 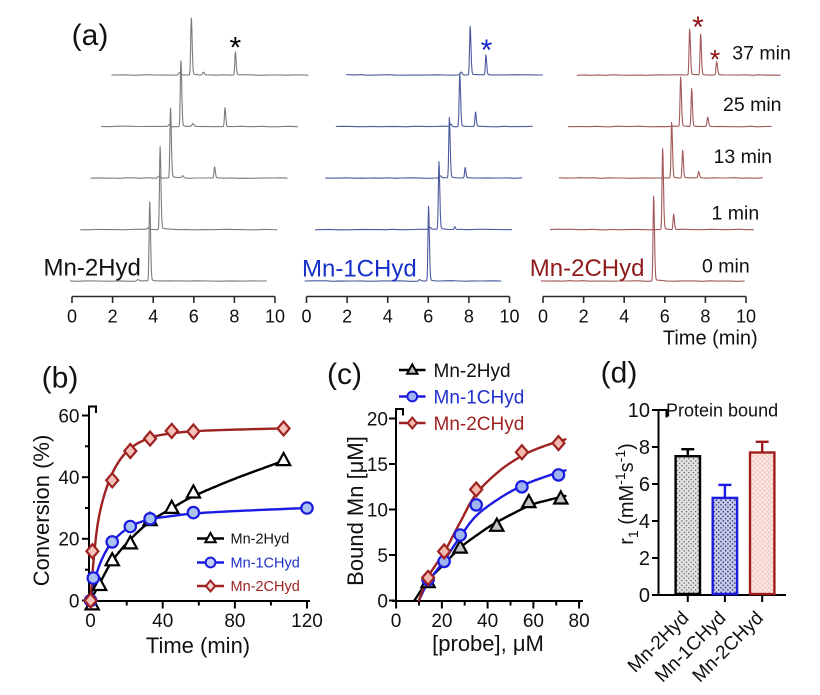 What do you see at coordinates (743, 157) in the screenshot?
I see `svg-text: 13 min` at bounding box center [743, 157].